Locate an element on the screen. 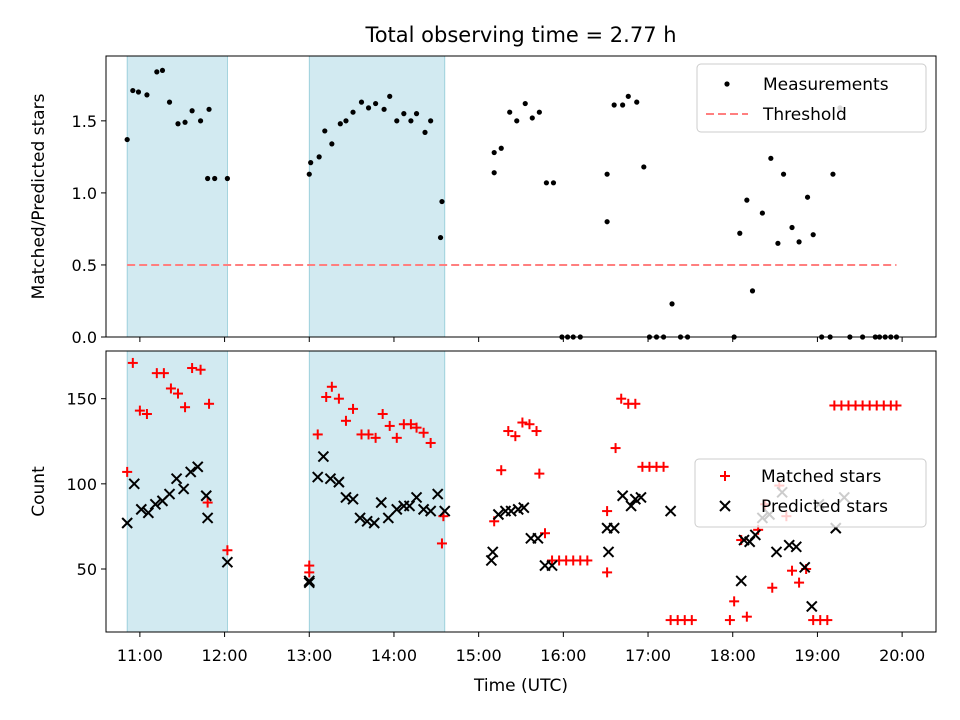  y-tick-label: 100 is located at coordinates (81, 484).